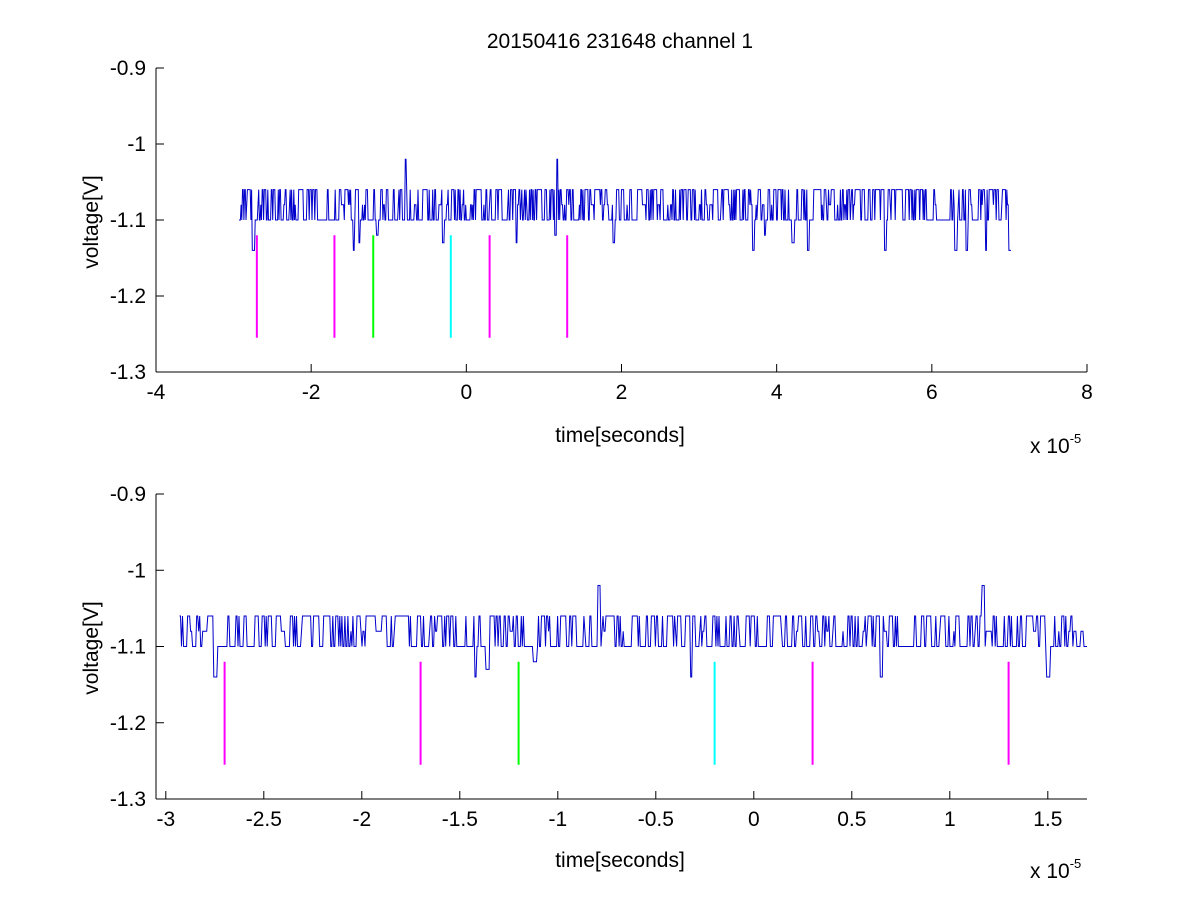 This screenshot has height=901, width=1200. Describe the element at coordinates (128, 799) in the screenshot. I see `bottom-y-tick-label: -1.3` at that location.